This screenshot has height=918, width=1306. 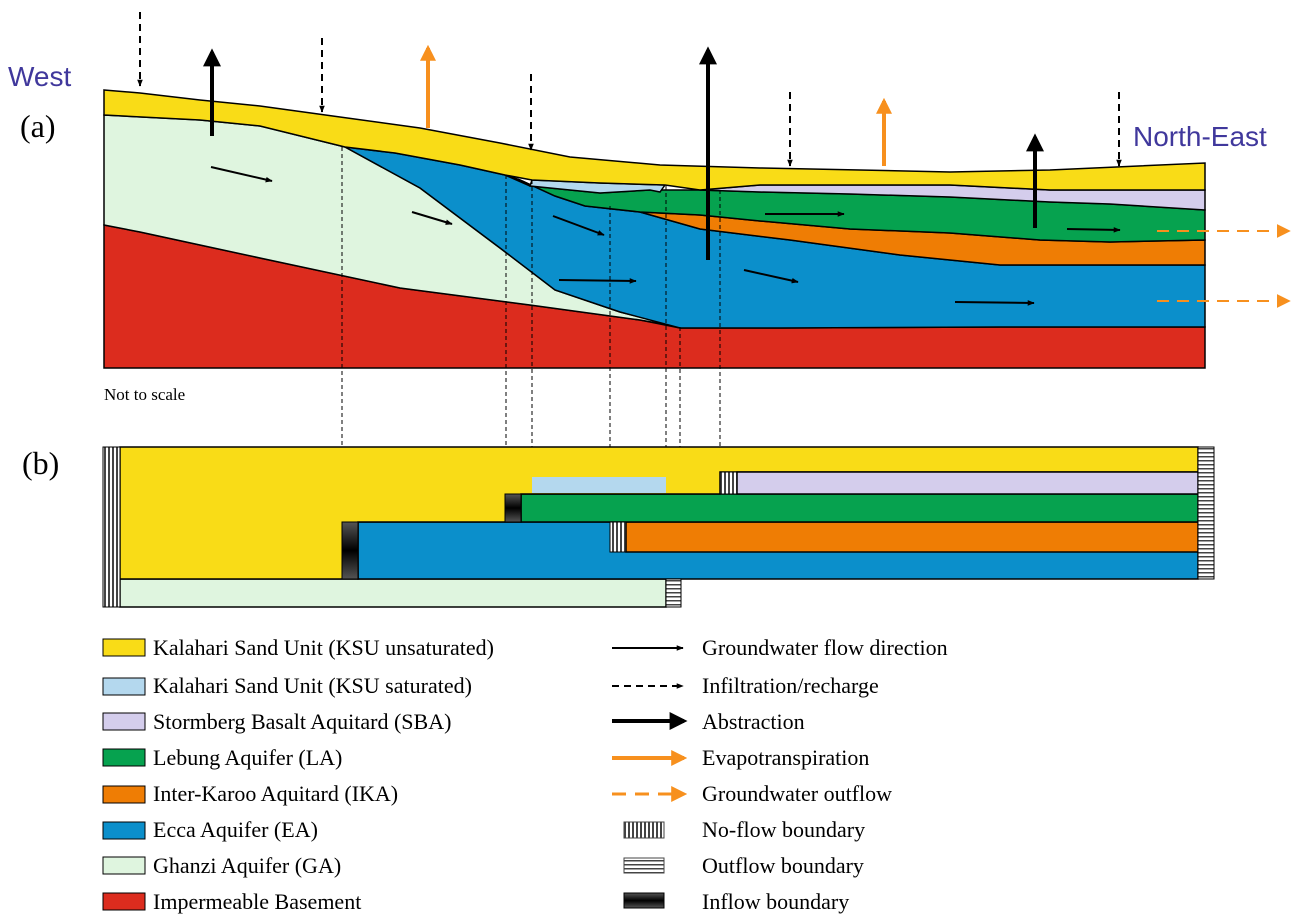 What do you see at coordinates (665, 236) in the screenshot?
I see `groundwater-flow-arrows` at bounding box center [665, 236].